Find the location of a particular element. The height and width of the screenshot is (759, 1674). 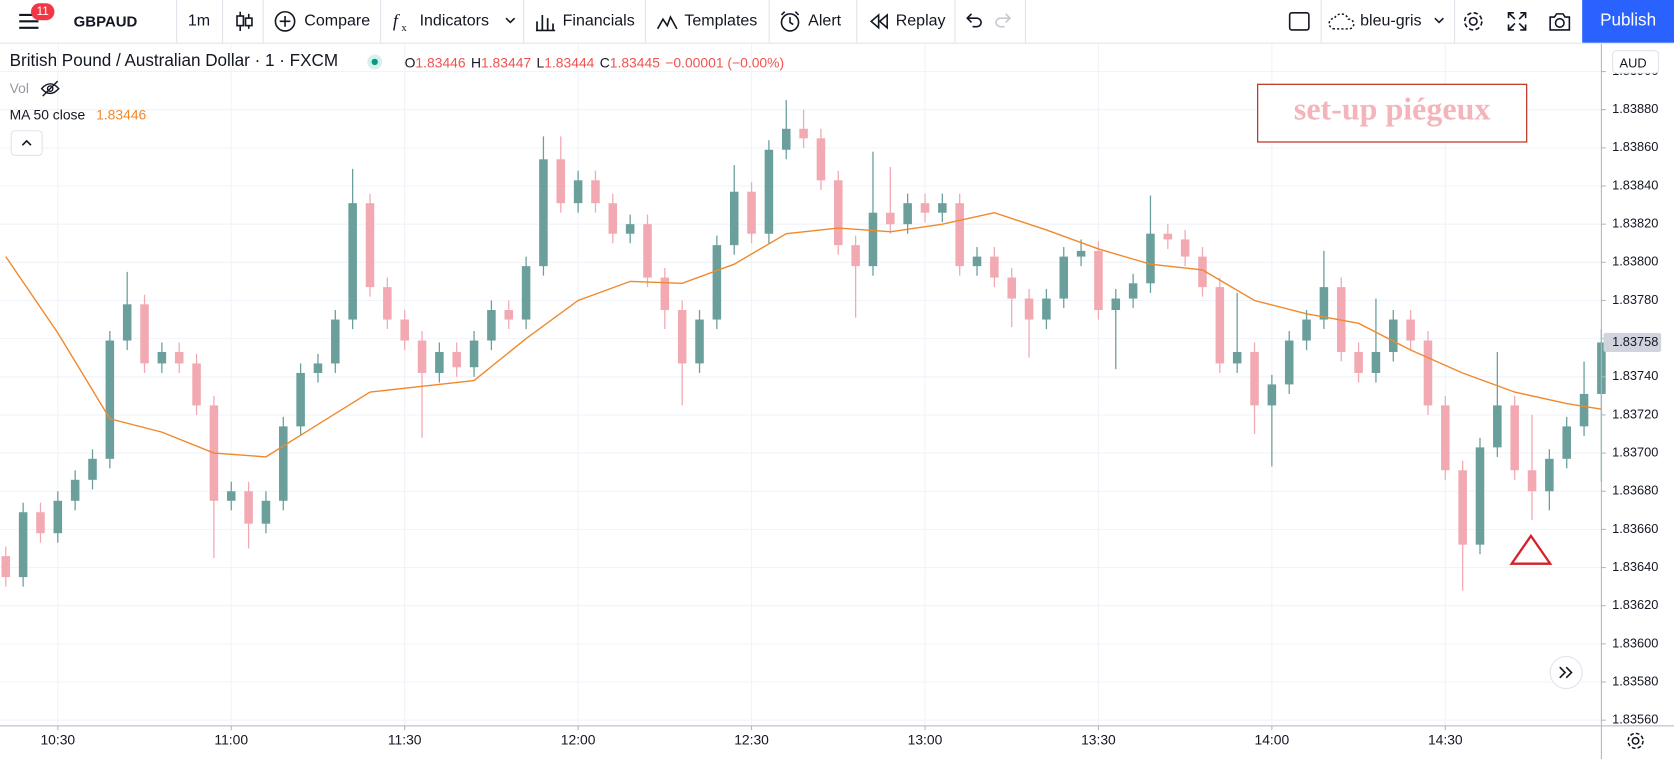

alert-icon is located at coordinates (789, 21).